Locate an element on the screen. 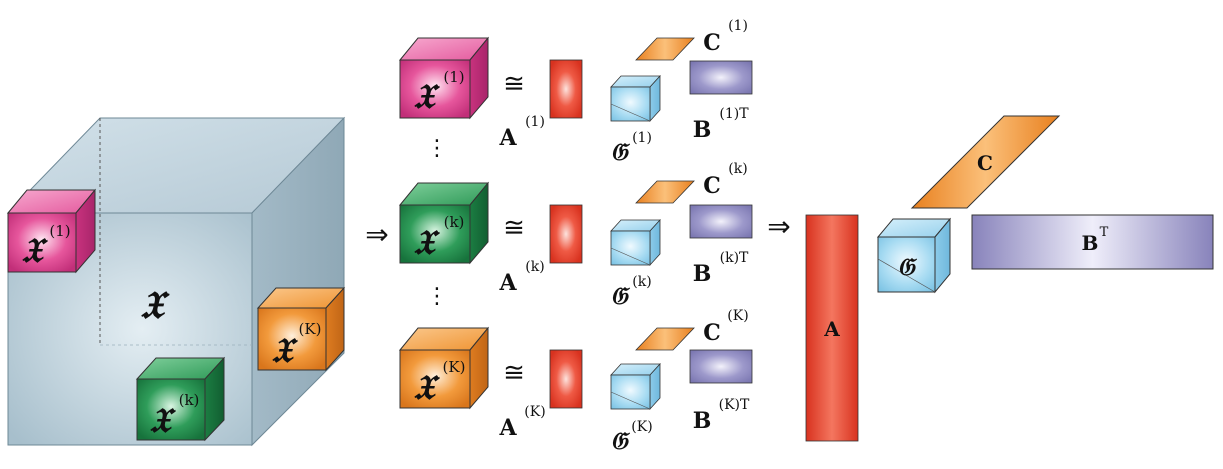 Image resolution: width=1223 pixels, height=469 pixels. row-1-B-factor is located at coordinates (721, 77).